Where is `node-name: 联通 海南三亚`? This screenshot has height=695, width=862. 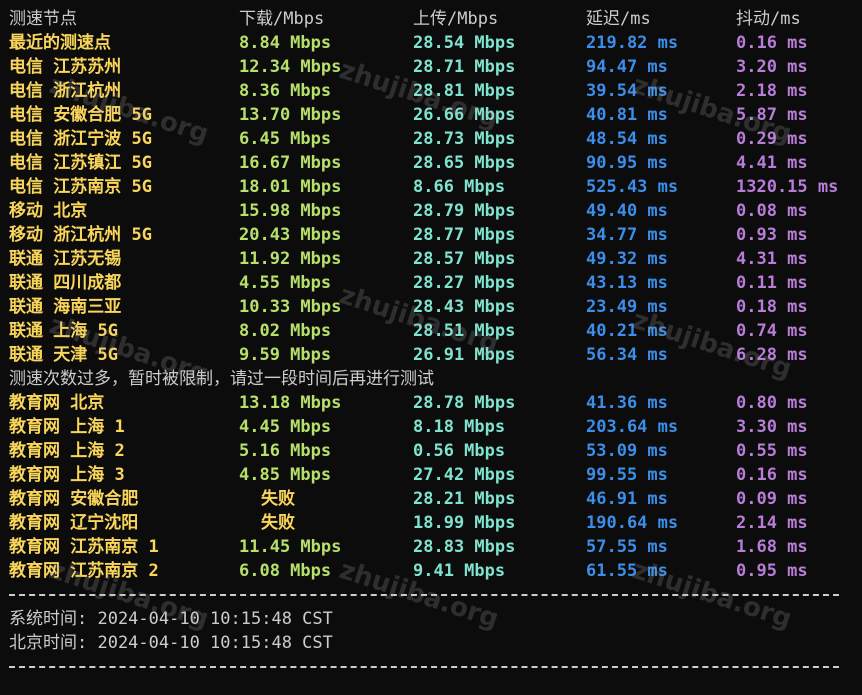
node-name: 联通 海南三亚 is located at coordinates (65, 307).